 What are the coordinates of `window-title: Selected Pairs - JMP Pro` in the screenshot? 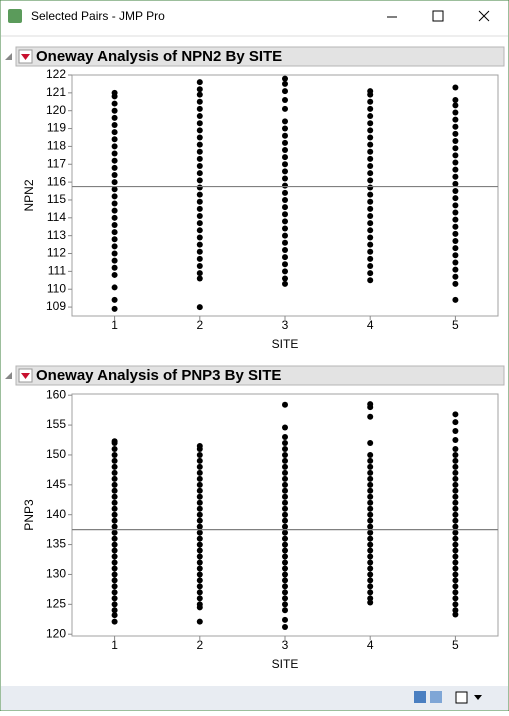 It's located at (98, 16).